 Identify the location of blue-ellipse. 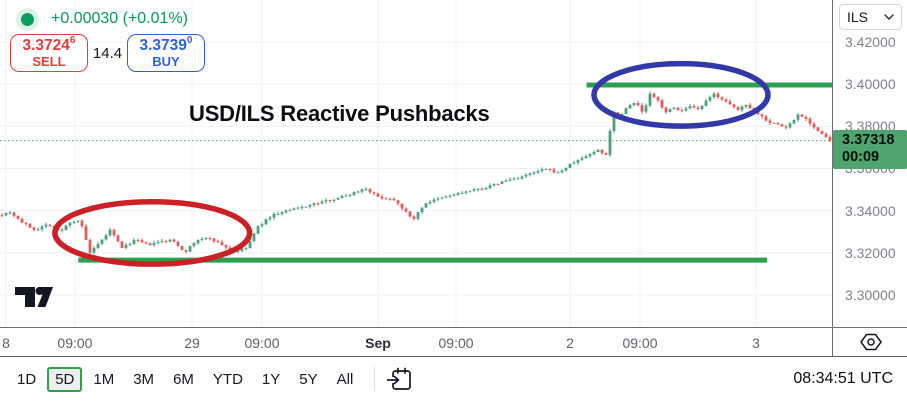
(681, 94).